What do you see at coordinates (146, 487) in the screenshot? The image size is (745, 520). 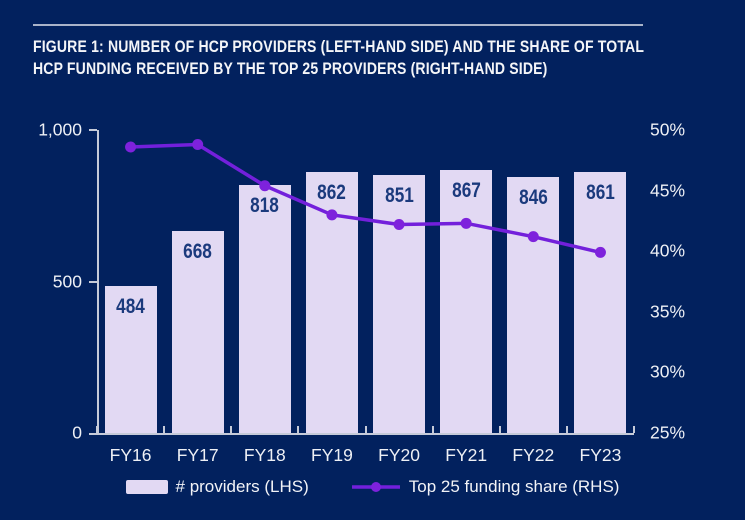 I see `bar-series-swatch` at bounding box center [146, 487].